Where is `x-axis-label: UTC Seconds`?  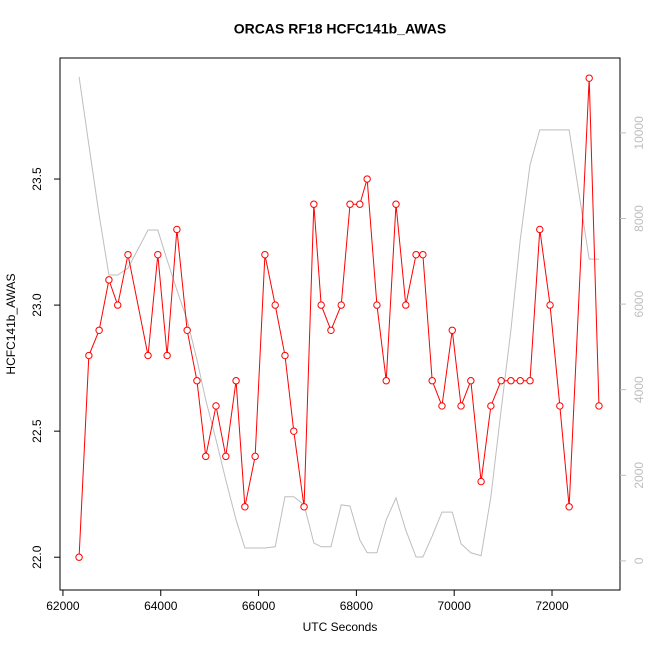 x-axis-label: UTC Seconds is located at coordinates (340, 627).